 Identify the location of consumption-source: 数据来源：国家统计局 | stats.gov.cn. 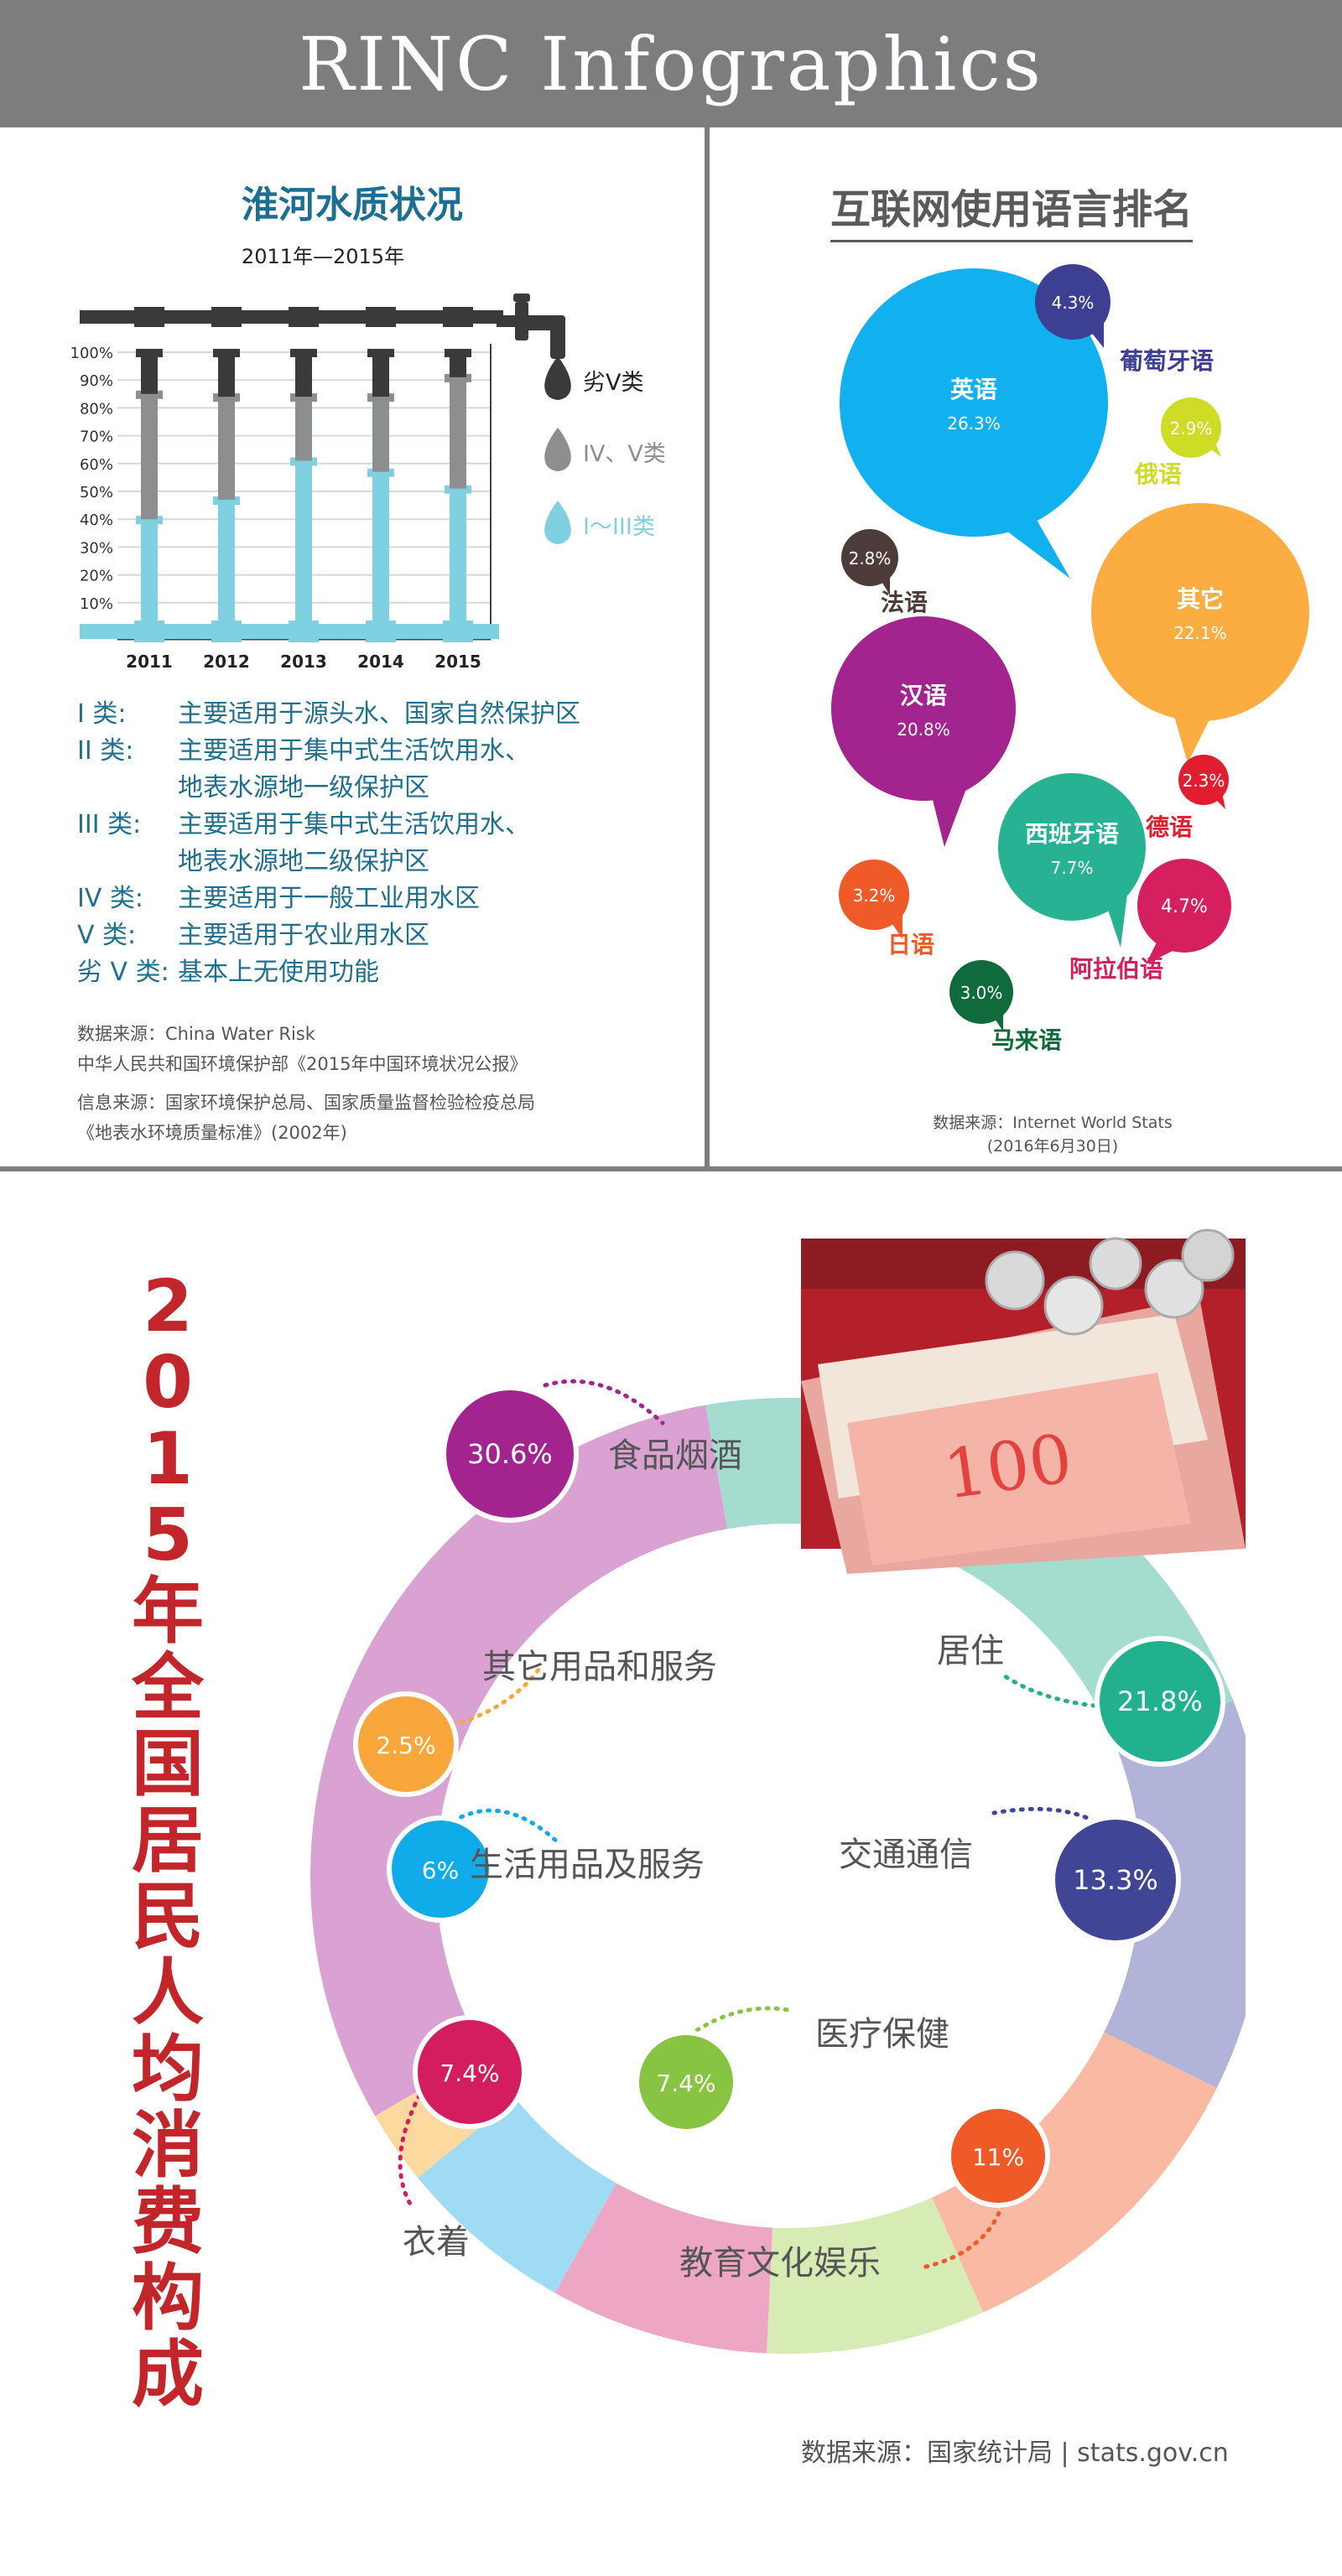
(1015, 2453).